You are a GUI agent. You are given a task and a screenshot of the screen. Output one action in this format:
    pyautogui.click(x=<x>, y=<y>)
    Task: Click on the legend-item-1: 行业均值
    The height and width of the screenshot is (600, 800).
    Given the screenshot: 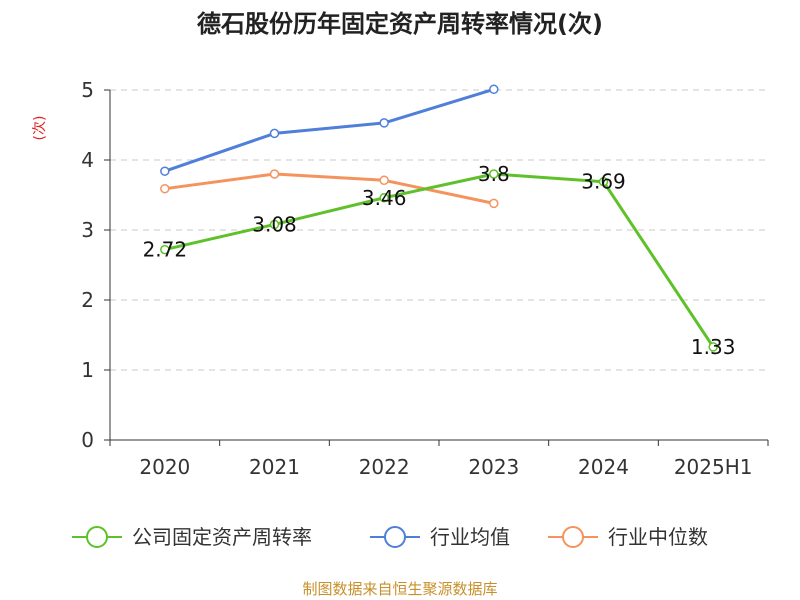 What is the action you would take?
    pyautogui.click(x=440, y=537)
    